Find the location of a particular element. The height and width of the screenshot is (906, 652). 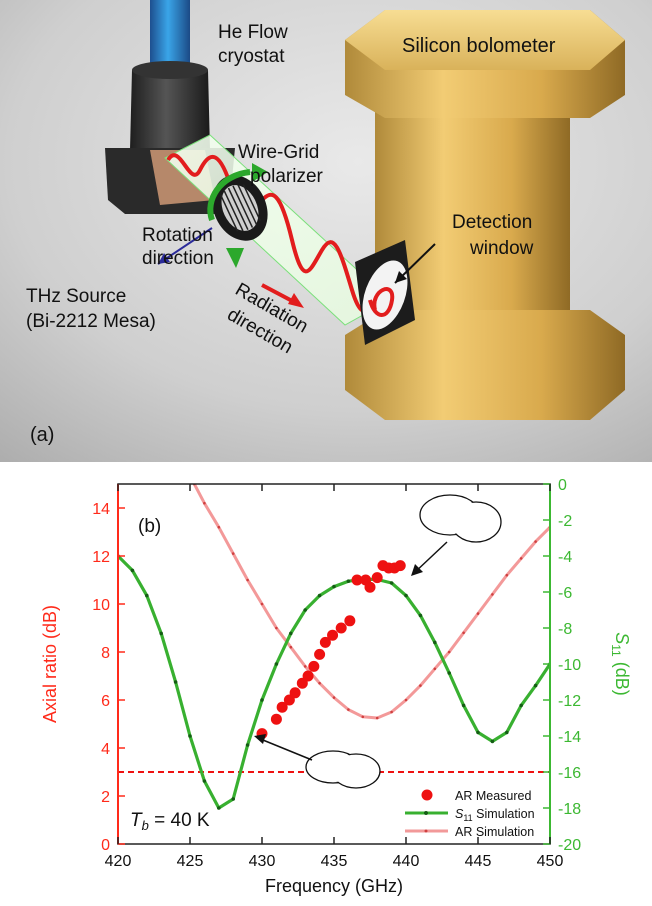

polarization-ellipse-inset-high is located at coordinates (456, 535).